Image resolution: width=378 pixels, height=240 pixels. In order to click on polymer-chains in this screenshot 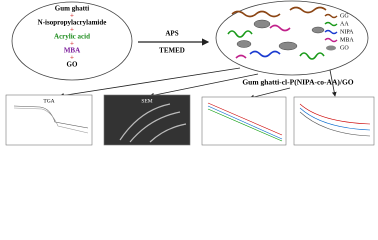, I will do `click(277, 33)`.